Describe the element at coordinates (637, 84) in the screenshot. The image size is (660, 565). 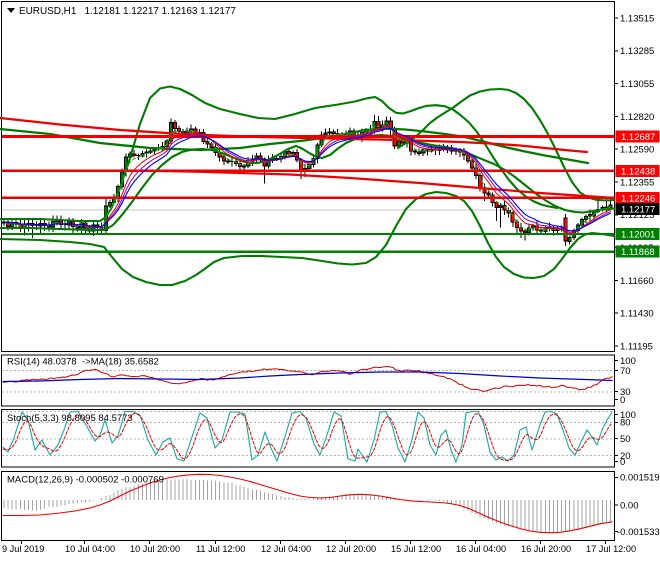
I see `svg-text: 1.13055` at that location.